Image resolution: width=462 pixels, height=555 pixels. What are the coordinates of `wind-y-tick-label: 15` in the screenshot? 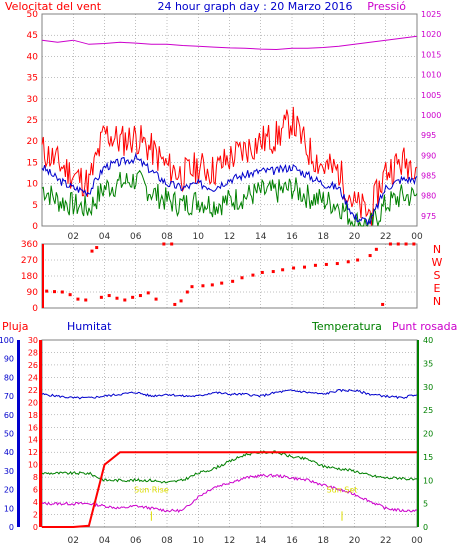 It's located at (32, 163).